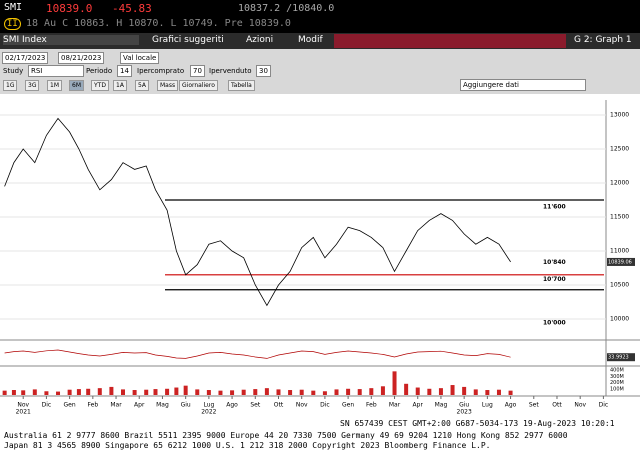  I want to click on y-tick-label: 10000, so click(619, 319).